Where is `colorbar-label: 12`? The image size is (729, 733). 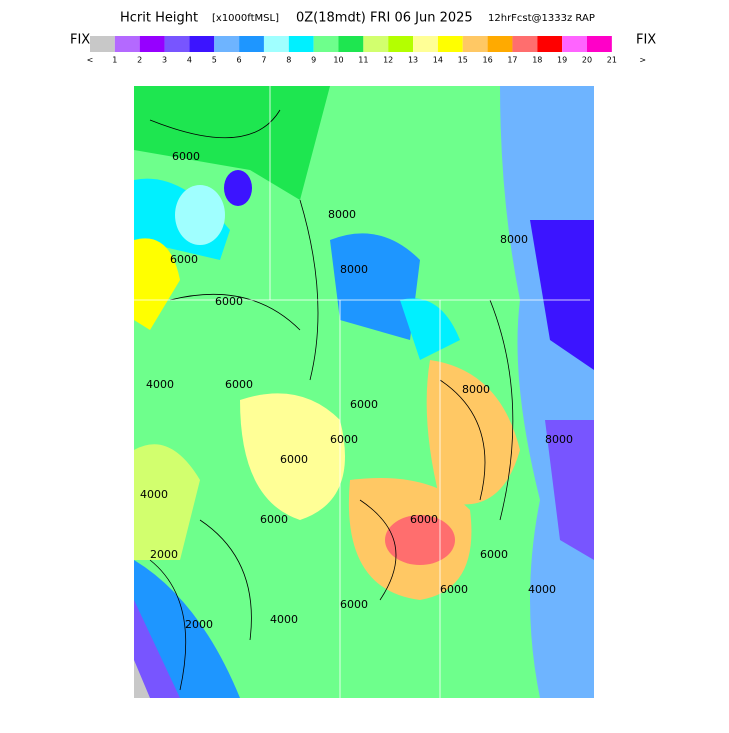 colorbar-label: 12 is located at coordinates (388, 60).